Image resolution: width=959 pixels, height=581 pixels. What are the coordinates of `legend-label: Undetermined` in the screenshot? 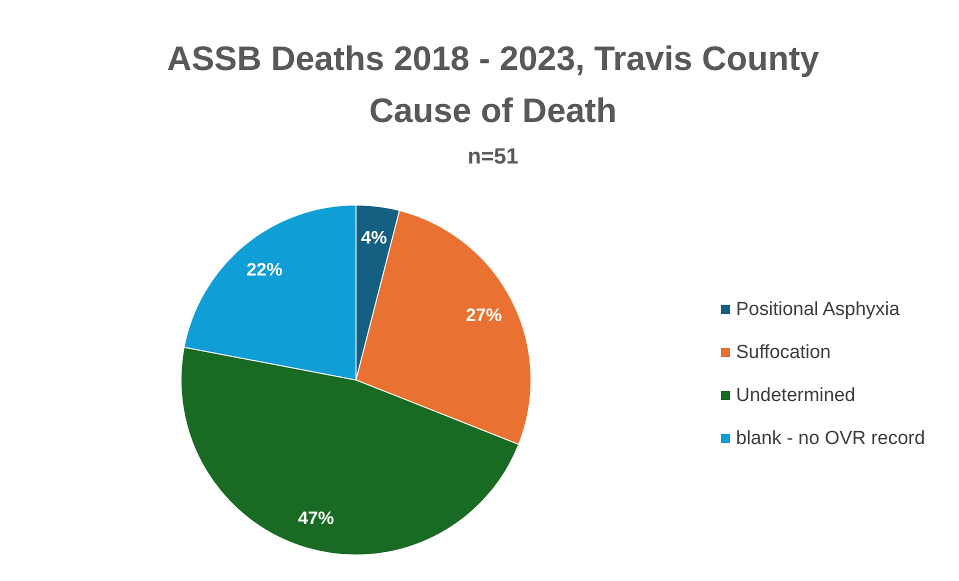 It's located at (796, 395).